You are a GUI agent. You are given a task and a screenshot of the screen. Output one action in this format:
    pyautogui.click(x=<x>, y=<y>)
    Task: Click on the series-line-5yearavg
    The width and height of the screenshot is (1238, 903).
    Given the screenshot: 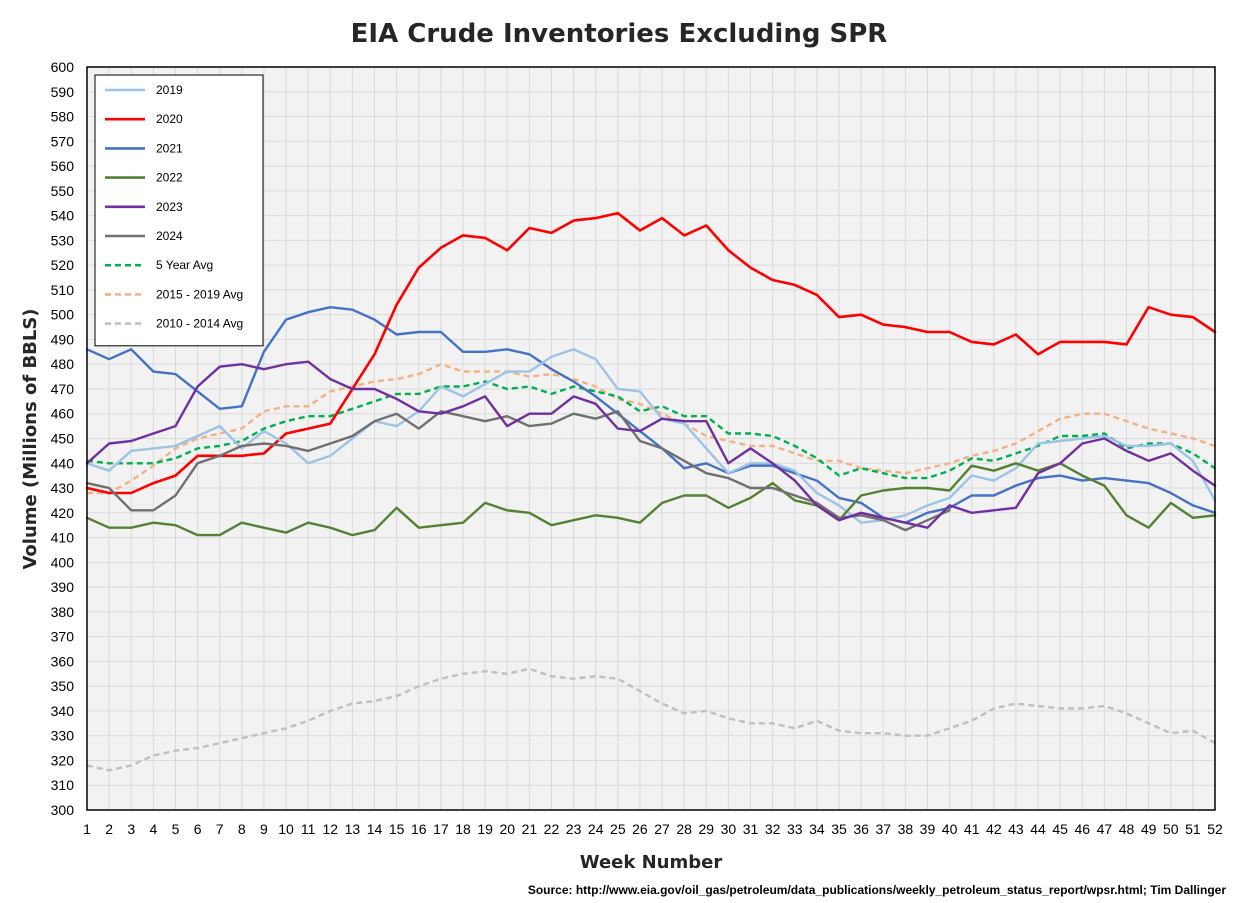 What is the action you would take?
    pyautogui.click(x=651, y=430)
    